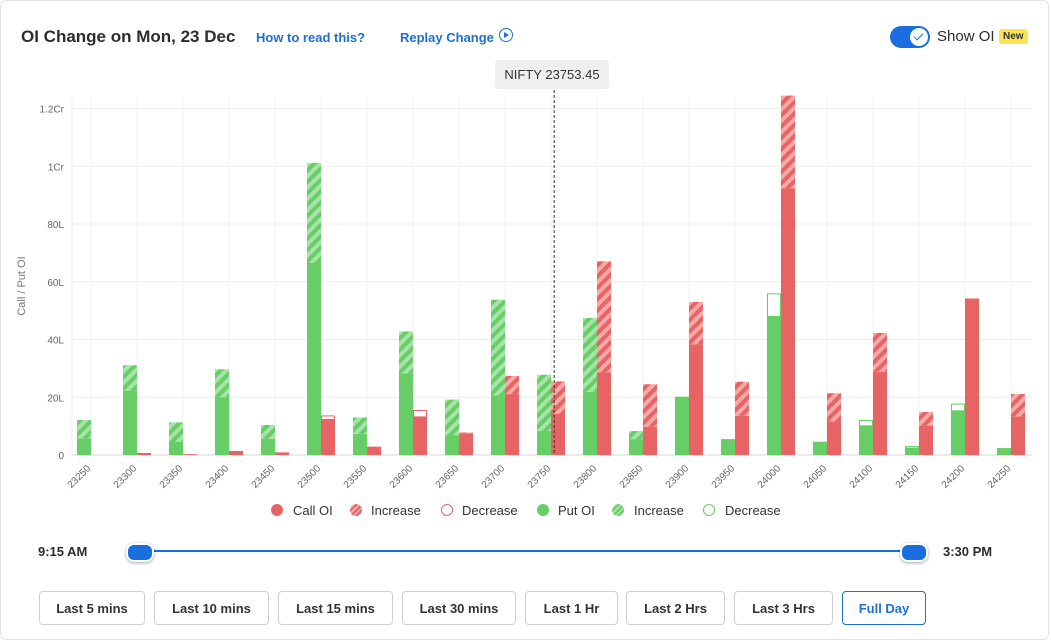 The height and width of the screenshot is (640, 1051). I want to click on last-10-mins-button: Last 10 mins, so click(211, 608).